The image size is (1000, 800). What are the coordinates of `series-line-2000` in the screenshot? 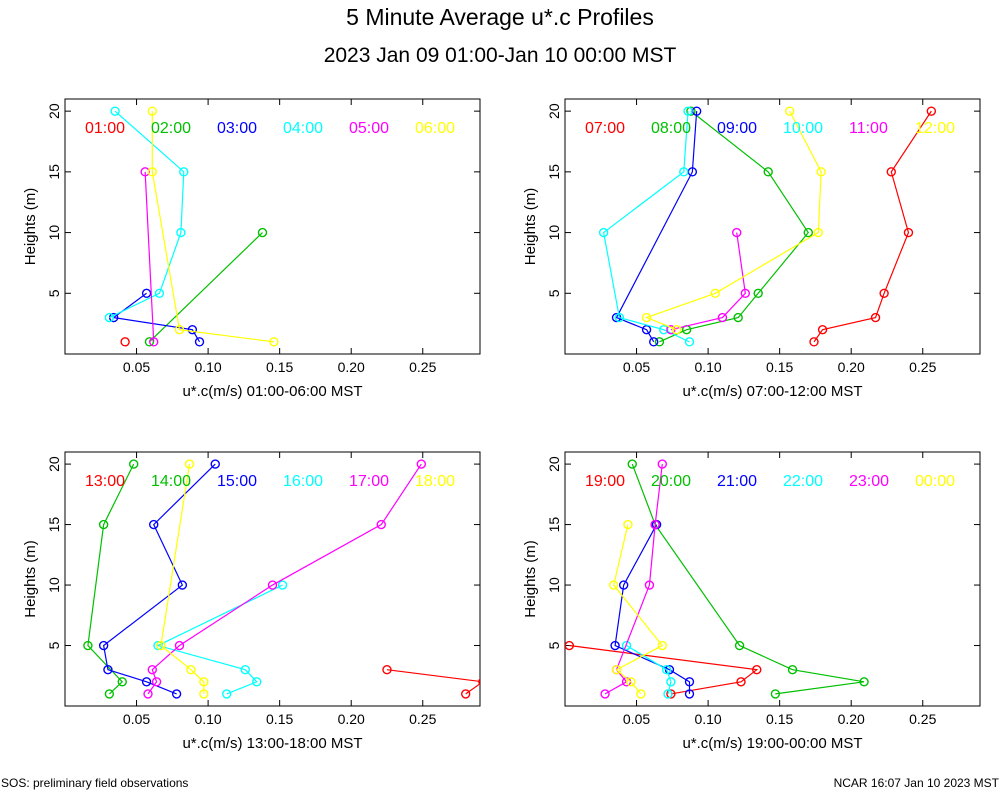 It's located at (748, 579).